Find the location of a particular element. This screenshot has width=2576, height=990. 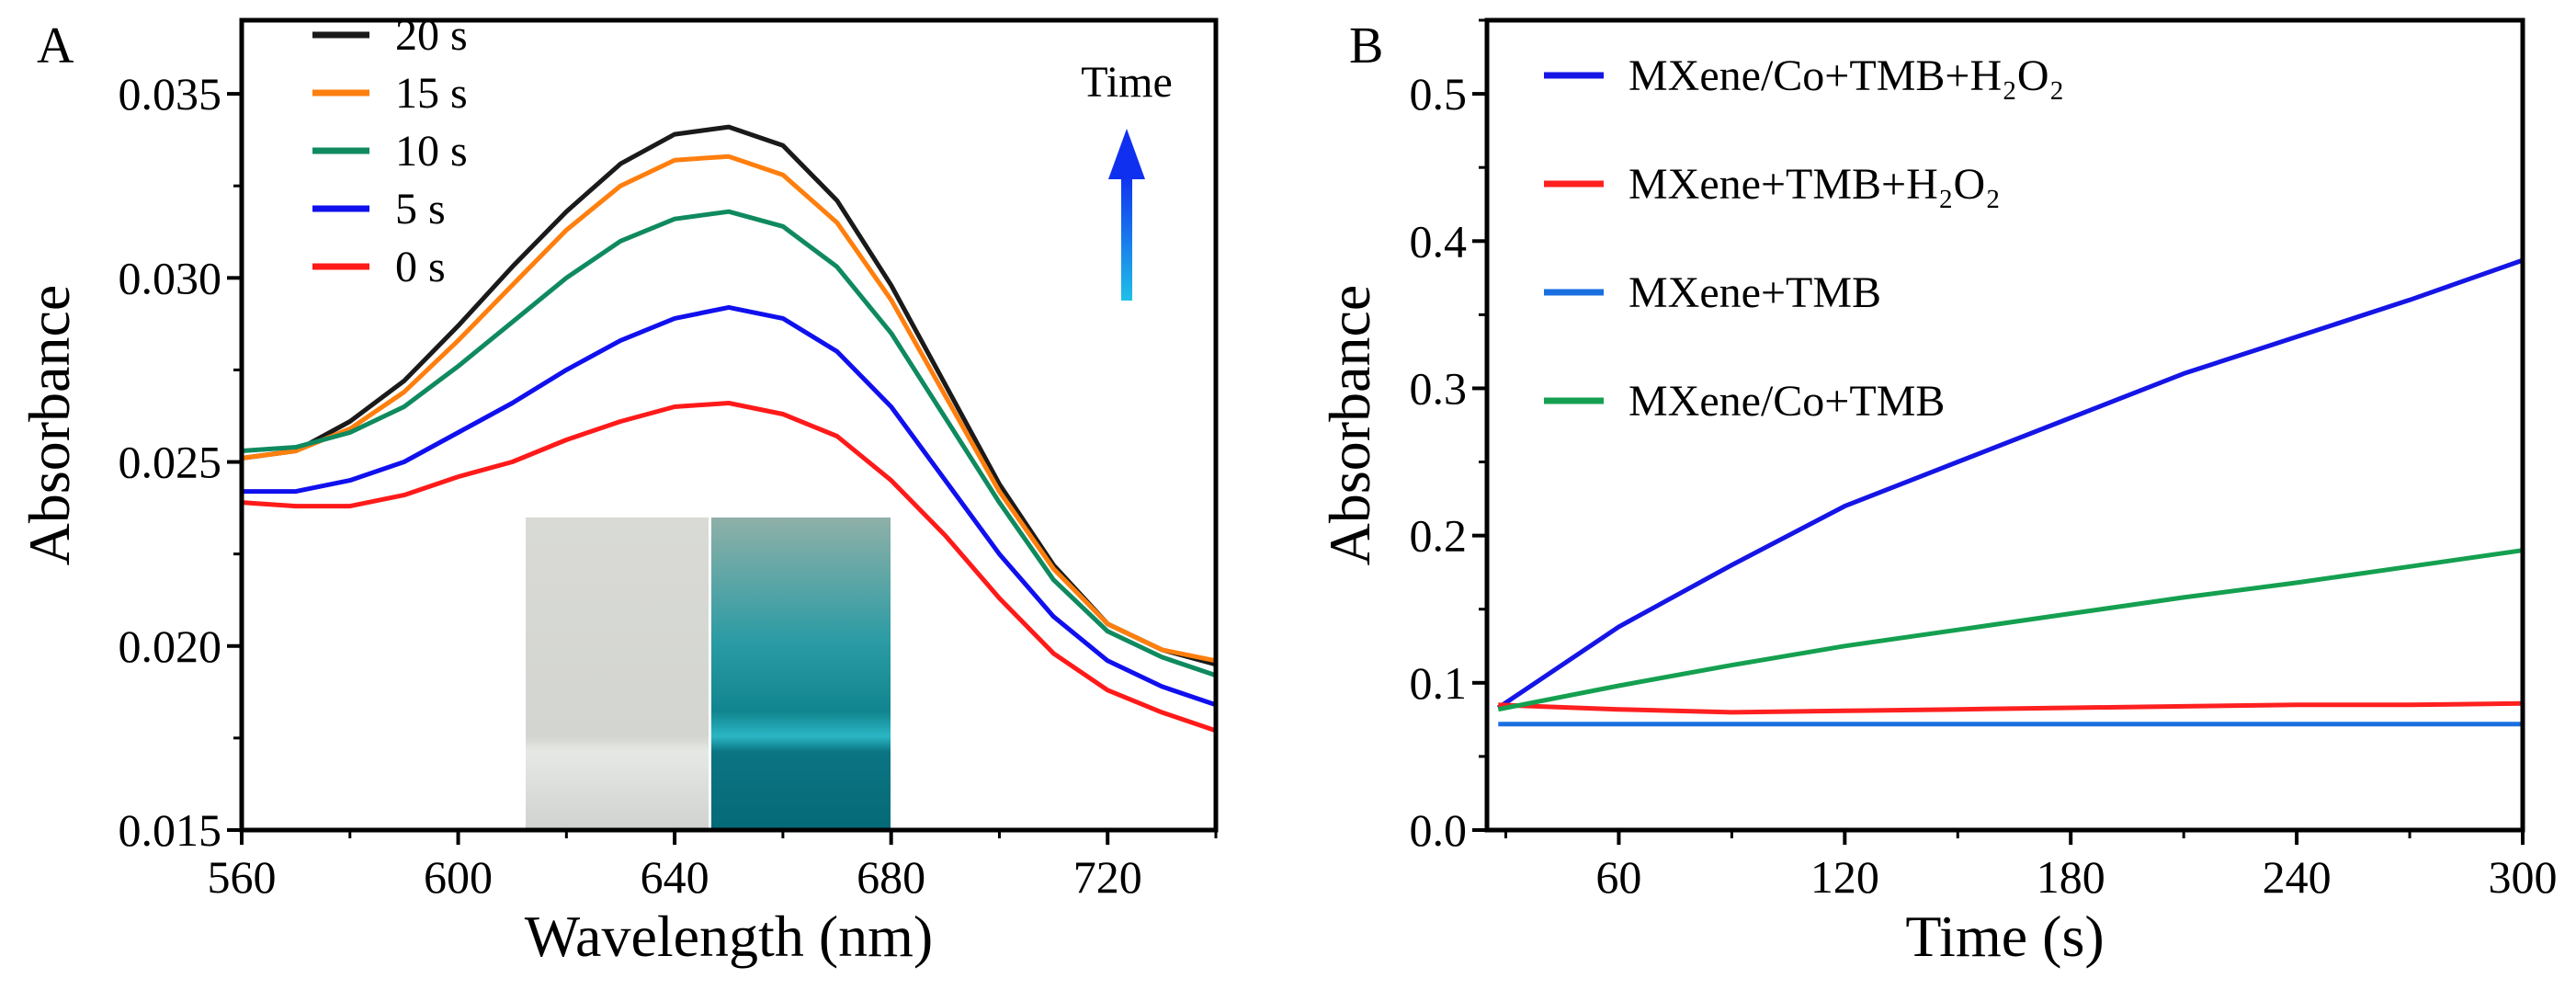

x-axis-label: Wavelength (nm) is located at coordinates (729, 936).